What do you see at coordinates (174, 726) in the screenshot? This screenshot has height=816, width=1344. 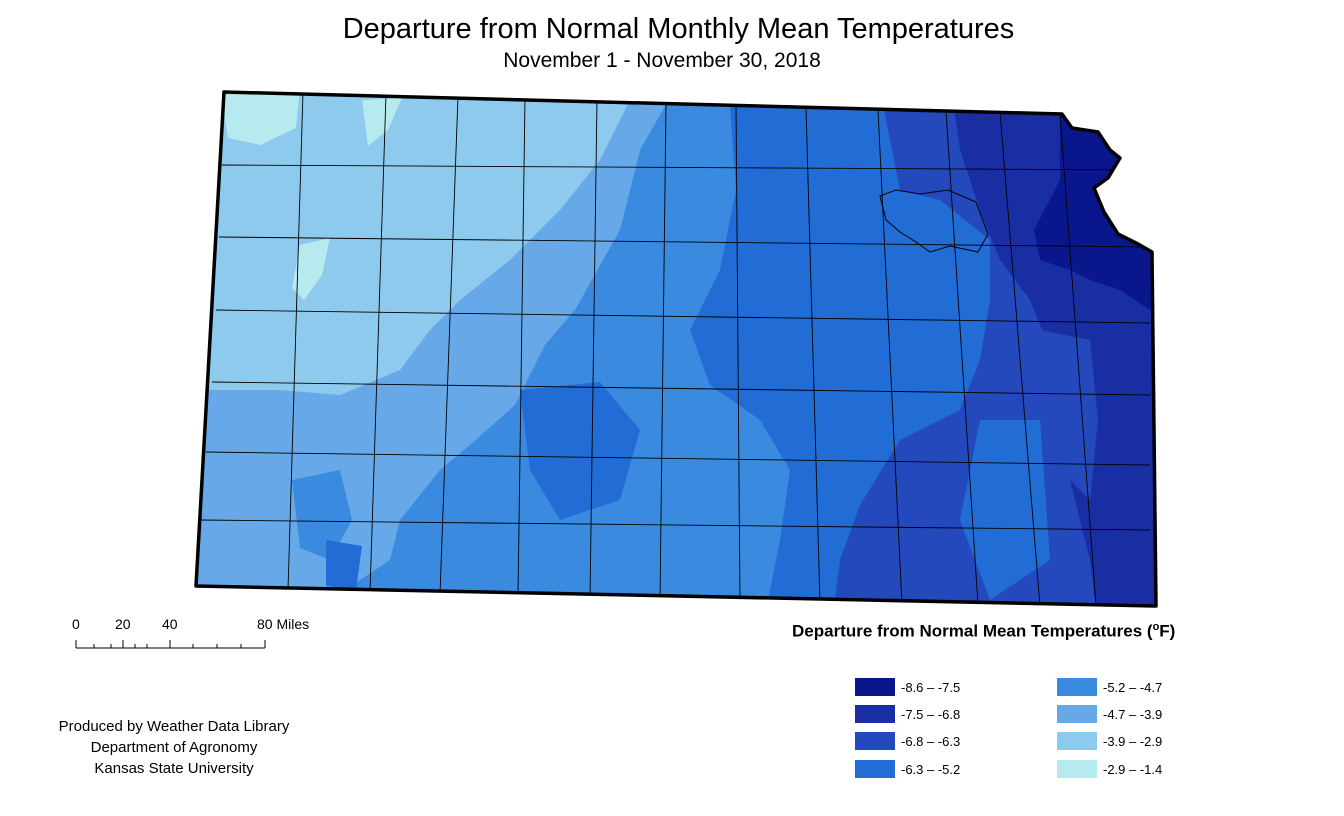 I see `credits-line-1: Produced by Weather Data Library` at bounding box center [174, 726].